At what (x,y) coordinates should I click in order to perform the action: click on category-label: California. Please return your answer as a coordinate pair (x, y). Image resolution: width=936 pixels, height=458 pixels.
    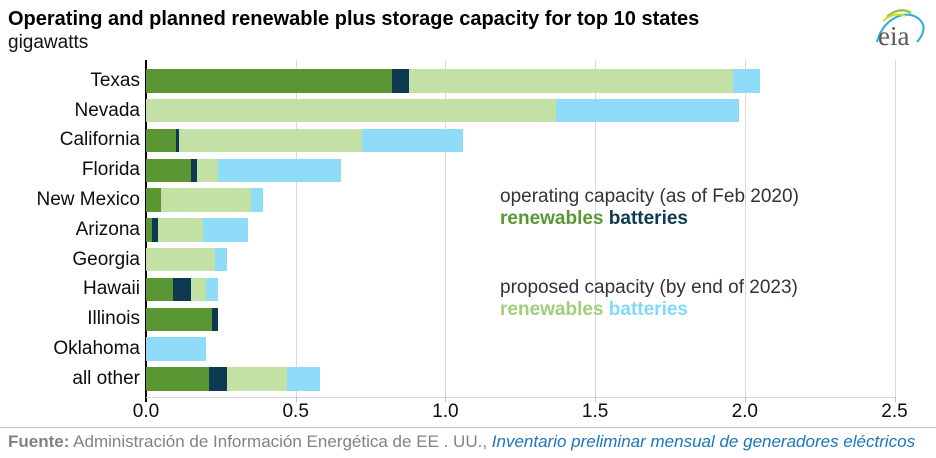
    Looking at the image, I should click on (99, 140).